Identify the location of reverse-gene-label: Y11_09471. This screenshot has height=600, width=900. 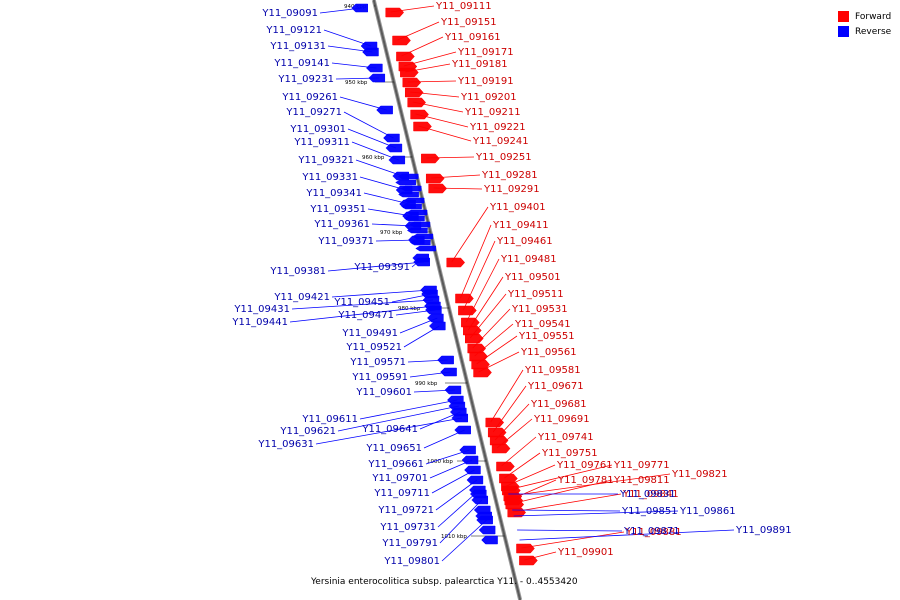
(365, 315).